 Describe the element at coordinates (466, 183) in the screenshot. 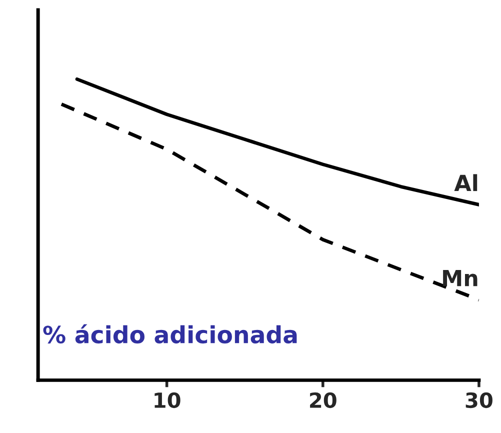

I see `series-label: Al` at that location.